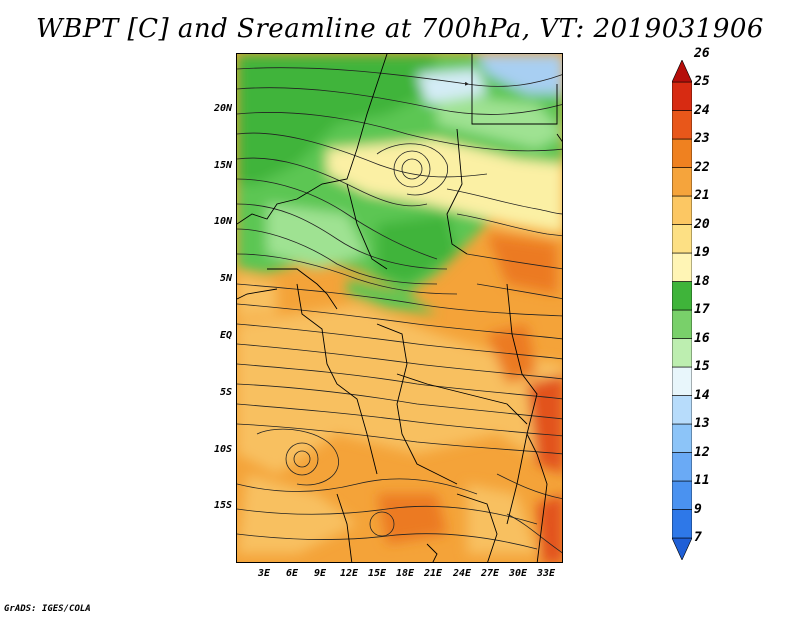 This screenshot has height=618, width=800. I want to click on lon-label-6e: 6E, so click(292, 573).